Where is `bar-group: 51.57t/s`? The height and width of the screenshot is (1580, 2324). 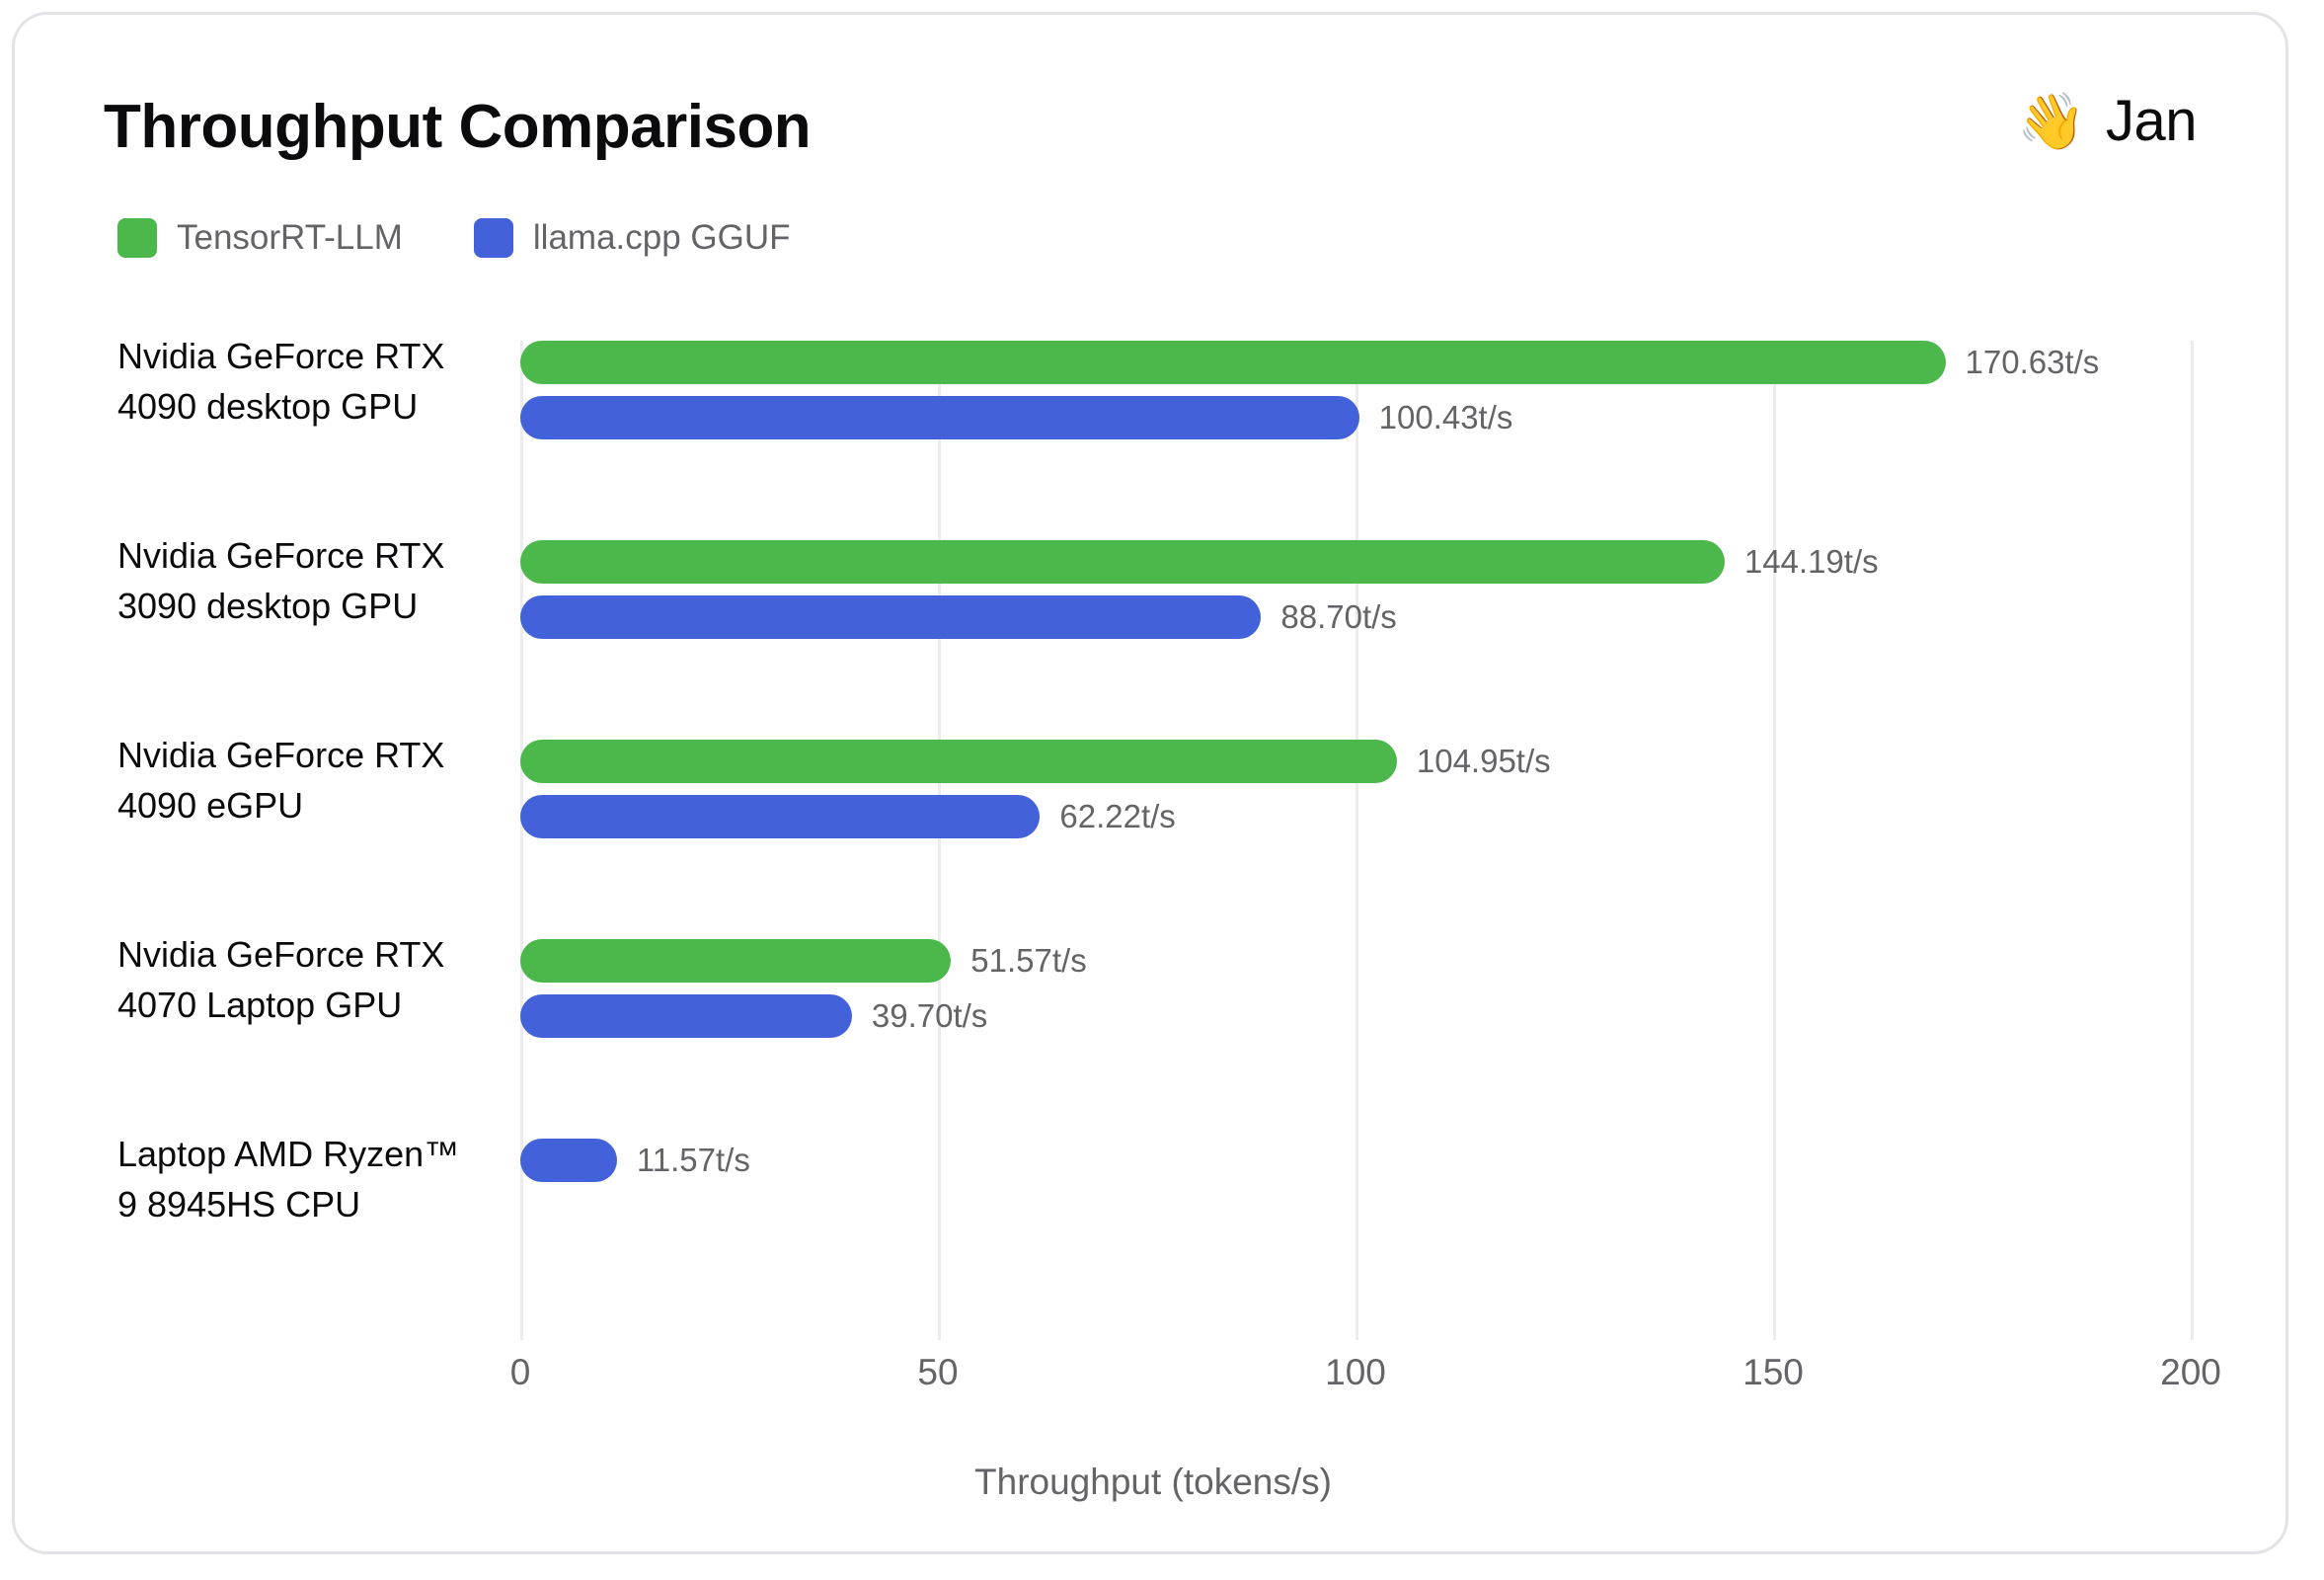 bar-group: 51.57t/s is located at coordinates (803, 961).